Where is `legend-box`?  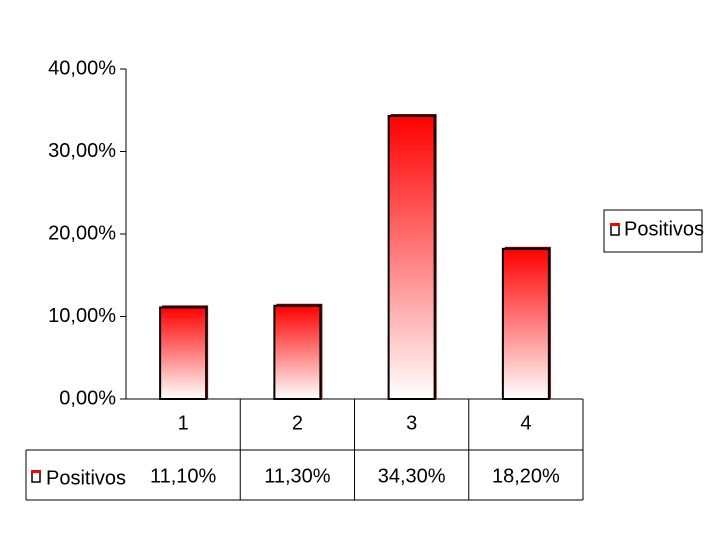
legend-box is located at coordinates (653, 231).